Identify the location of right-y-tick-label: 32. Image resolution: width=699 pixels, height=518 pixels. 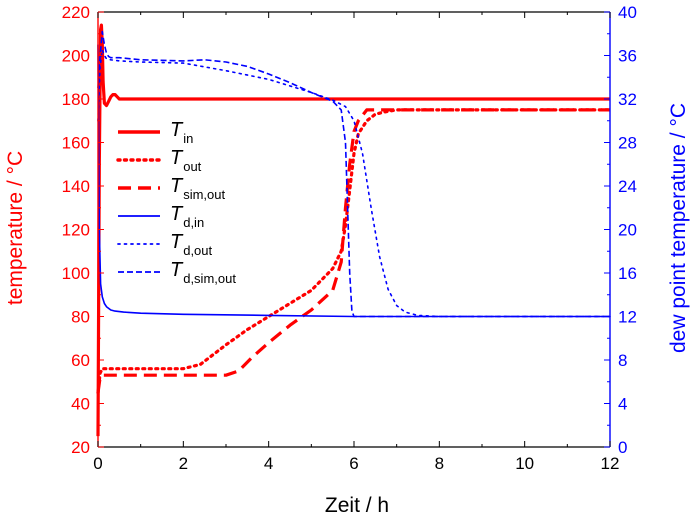
(627, 99).